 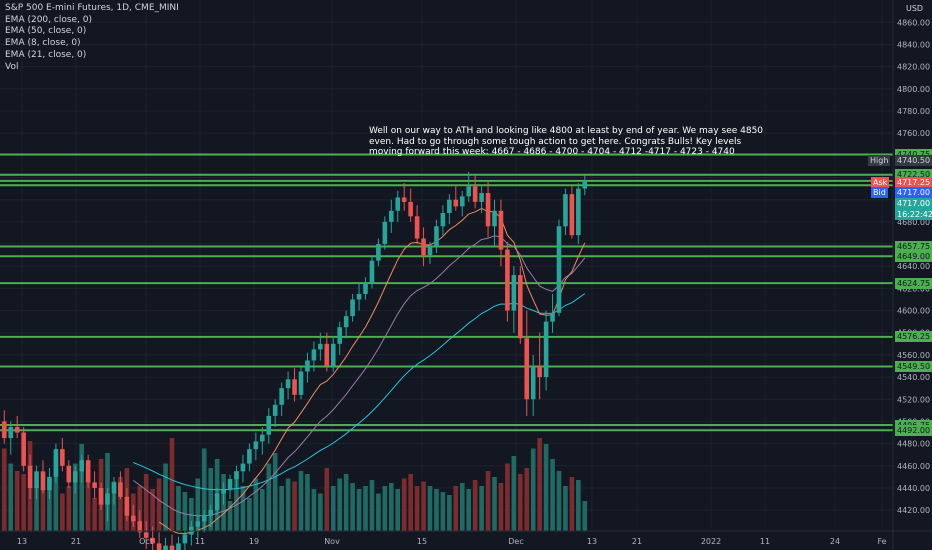 I want to click on price-tick-label: 4840.00, so click(x=913, y=44).